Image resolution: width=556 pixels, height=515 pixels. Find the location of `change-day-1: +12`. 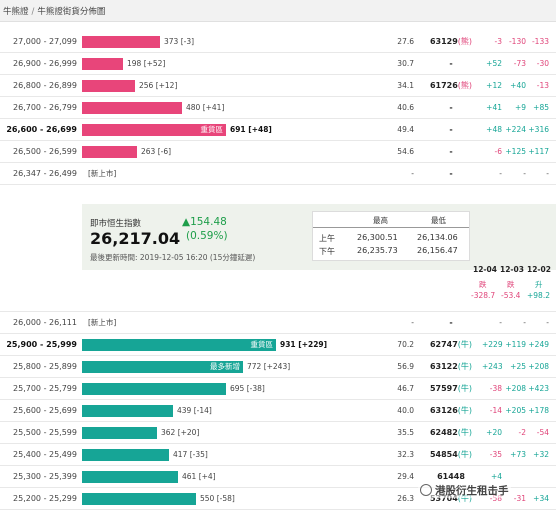

change-day-1: +12 is located at coordinates (494, 85).